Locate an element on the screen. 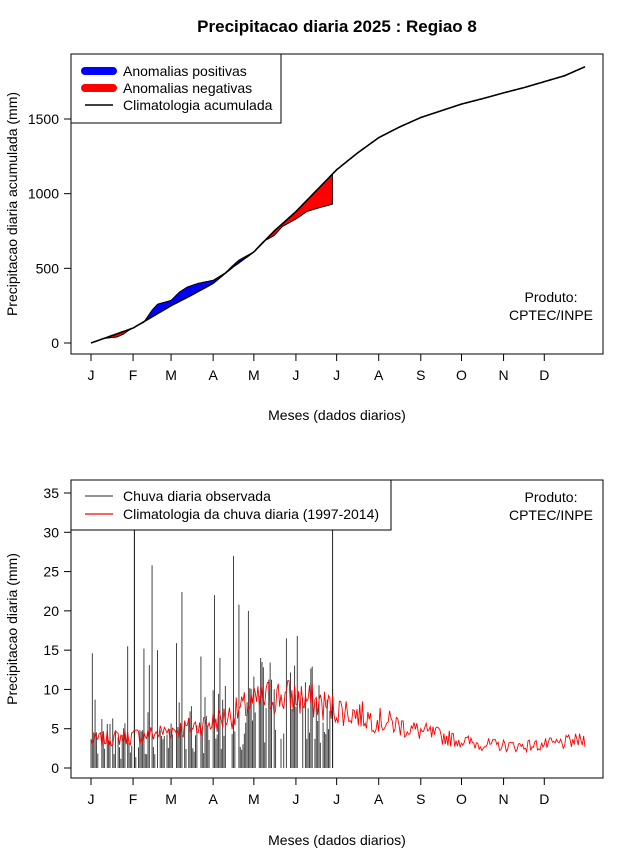 This screenshot has width=640, height=850. top-x-axis-label: Meses (dados diarios) is located at coordinates (337, 415).